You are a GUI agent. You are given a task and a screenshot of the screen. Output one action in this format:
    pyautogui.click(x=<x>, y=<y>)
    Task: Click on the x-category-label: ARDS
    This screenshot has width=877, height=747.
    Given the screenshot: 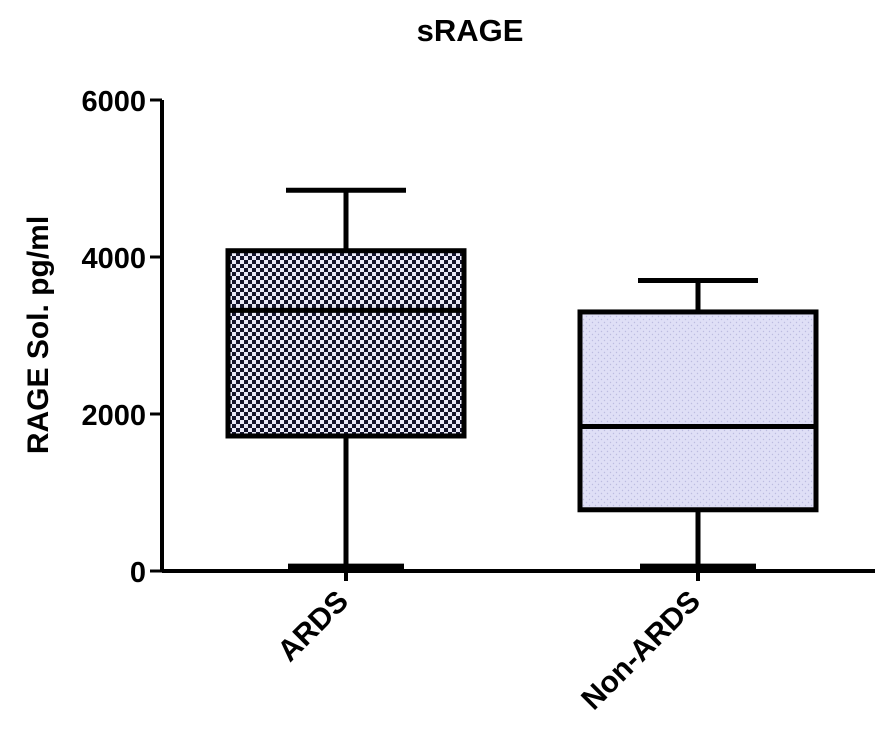 What is the action you would take?
    pyautogui.click(x=313, y=626)
    